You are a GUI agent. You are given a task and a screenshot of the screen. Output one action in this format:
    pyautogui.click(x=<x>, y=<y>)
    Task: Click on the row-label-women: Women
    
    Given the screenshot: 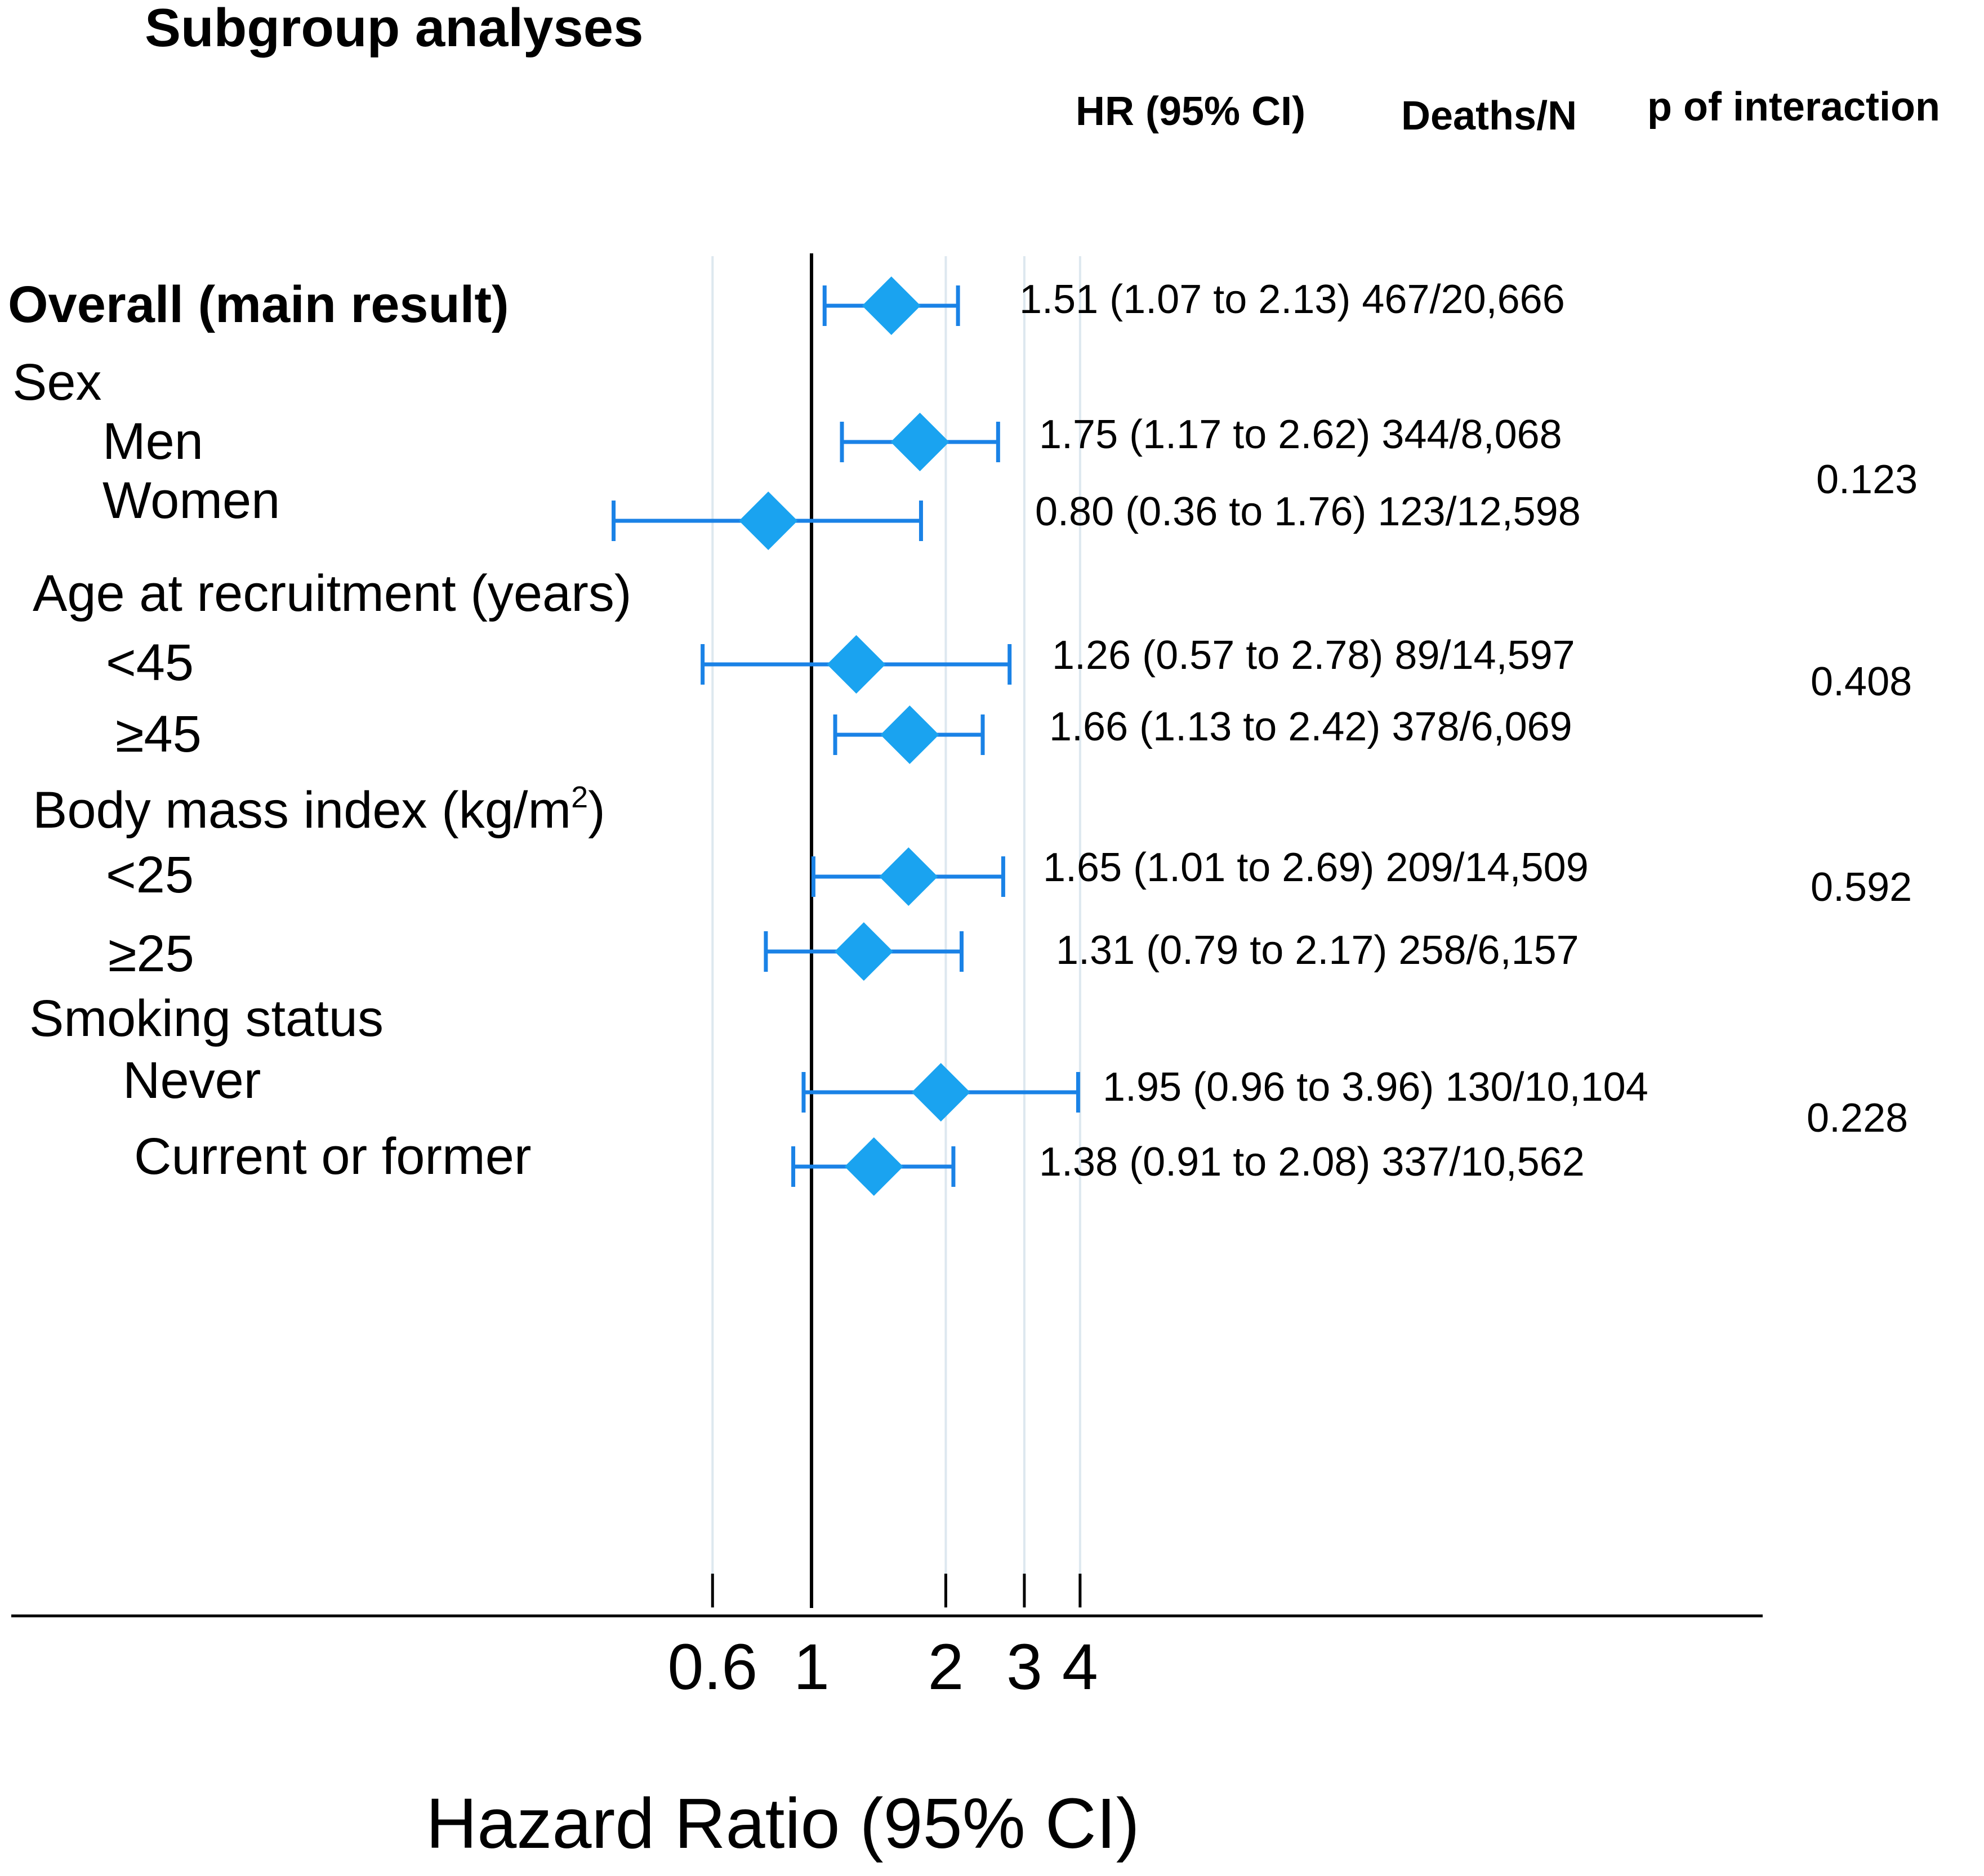 What is the action you would take?
    pyautogui.click(x=191, y=501)
    